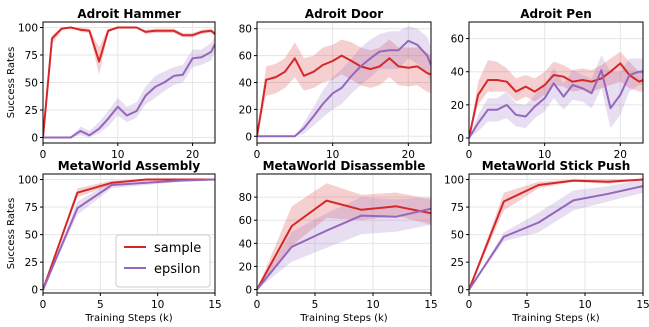 This screenshot has height=327, width=649. Describe the element at coordinates (344, 166) in the screenshot. I see `panel-title: MetaWorld Disassemble` at that location.